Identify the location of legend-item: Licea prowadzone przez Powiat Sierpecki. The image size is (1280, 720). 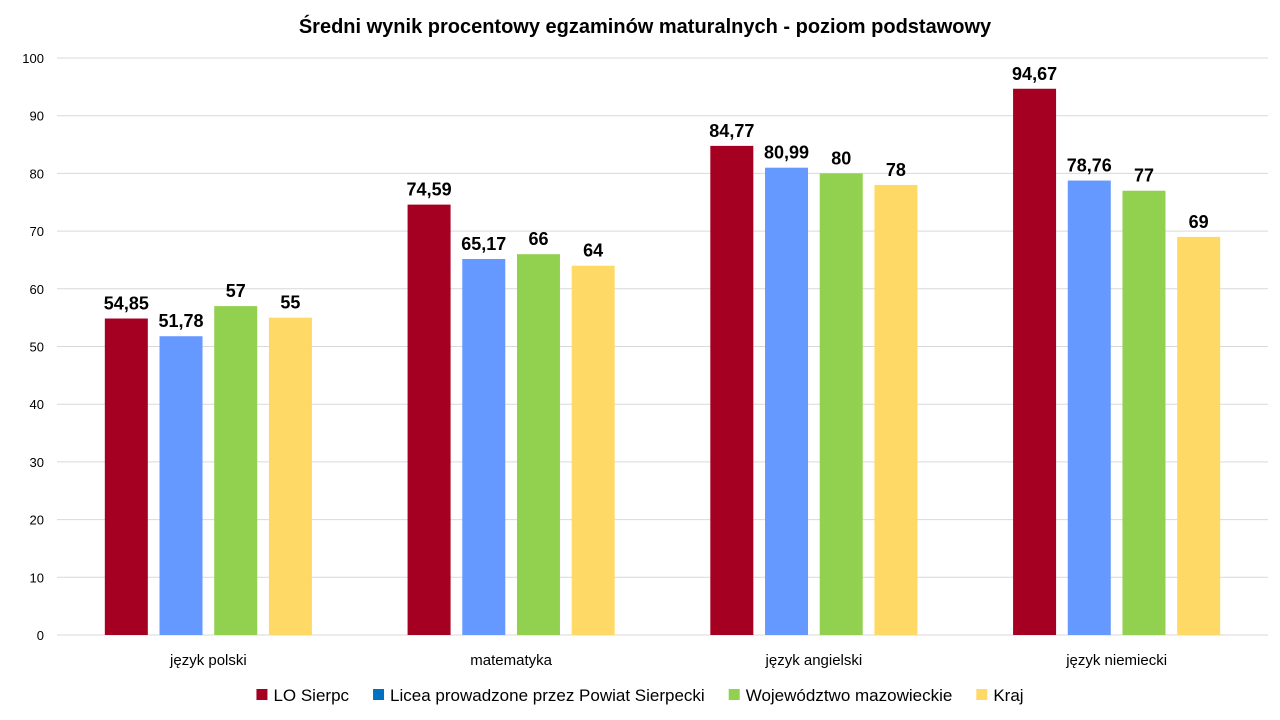
(539, 695).